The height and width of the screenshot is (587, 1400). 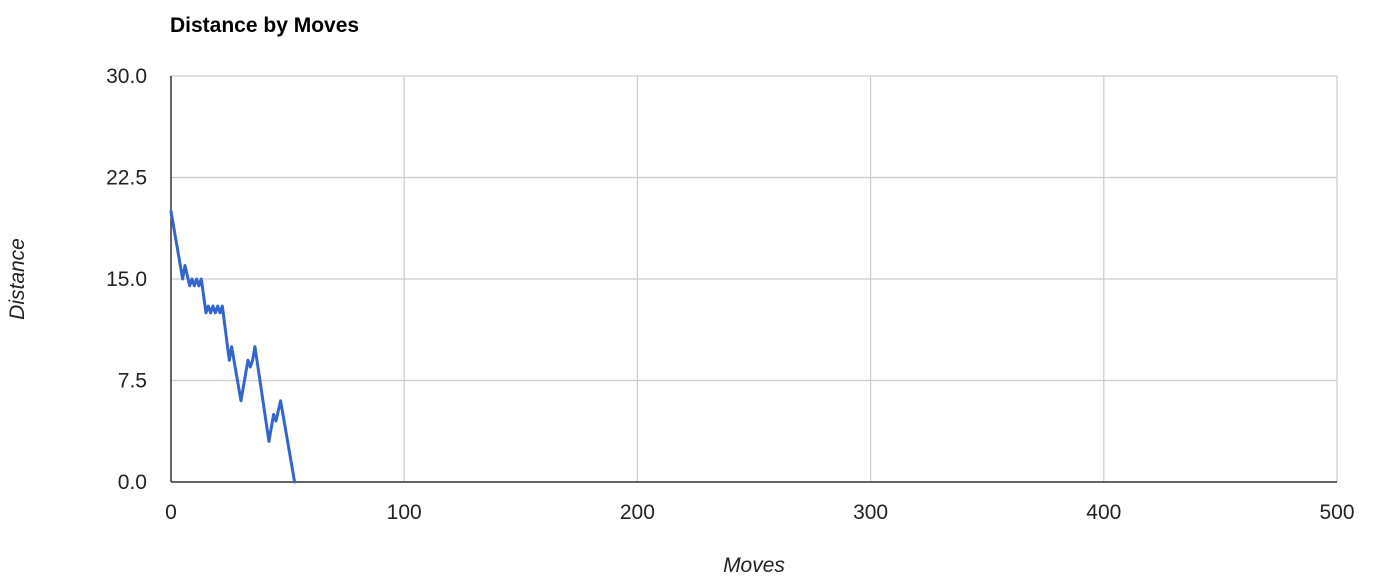 I want to click on x-tick-label: 100, so click(x=404, y=512).